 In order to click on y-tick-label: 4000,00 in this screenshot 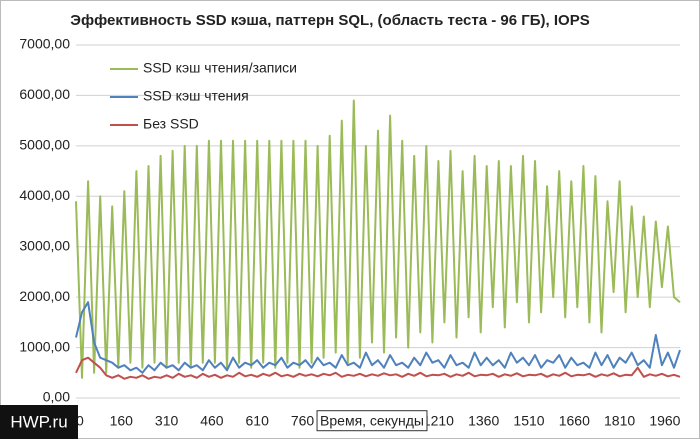, I will do `click(44, 195)`.